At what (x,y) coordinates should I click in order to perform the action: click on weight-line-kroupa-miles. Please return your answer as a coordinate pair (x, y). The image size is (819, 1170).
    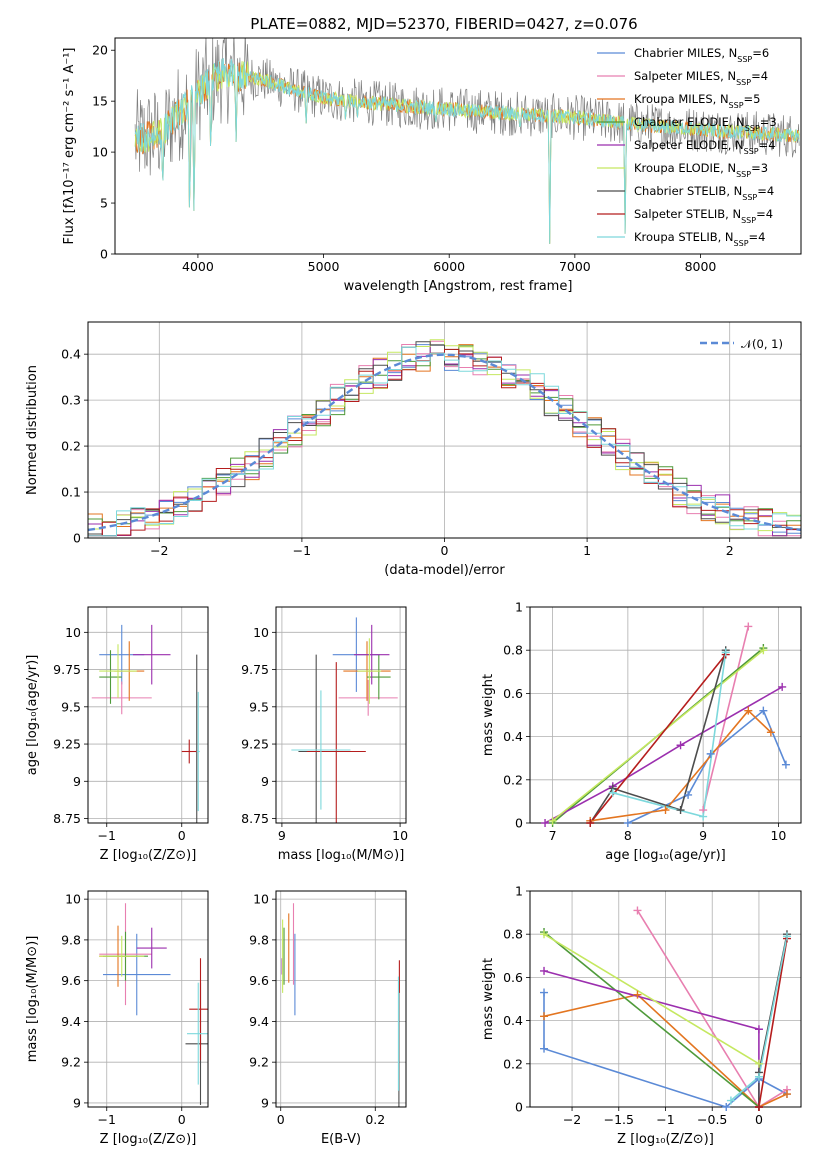
    Looking at the image, I should click on (665, 1050).